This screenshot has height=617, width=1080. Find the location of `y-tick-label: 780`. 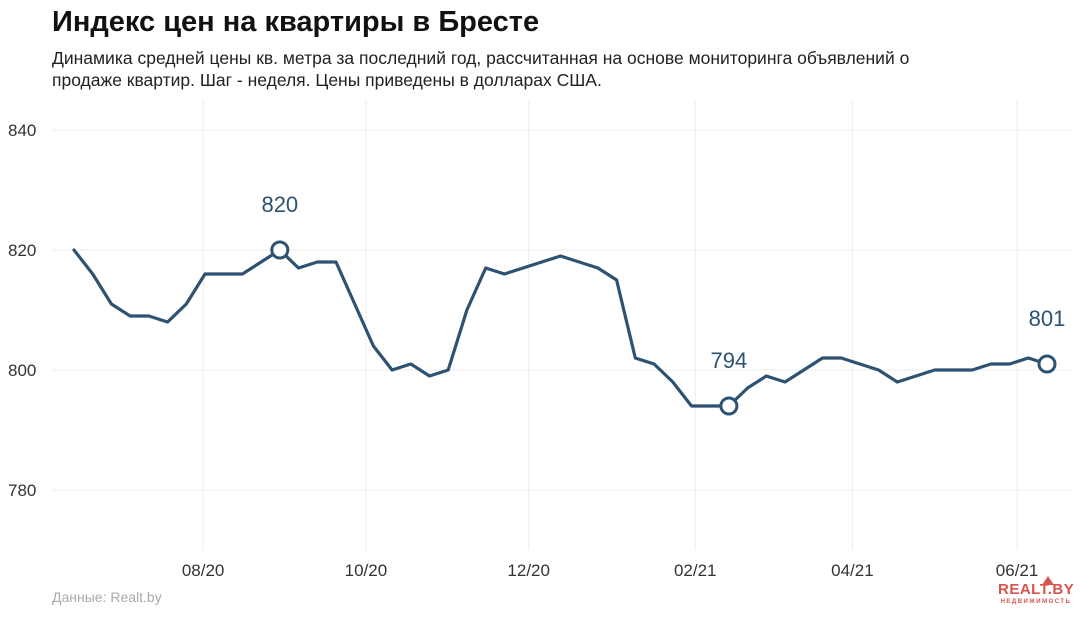

y-tick-label: 780 is located at coordinates (22, 490).